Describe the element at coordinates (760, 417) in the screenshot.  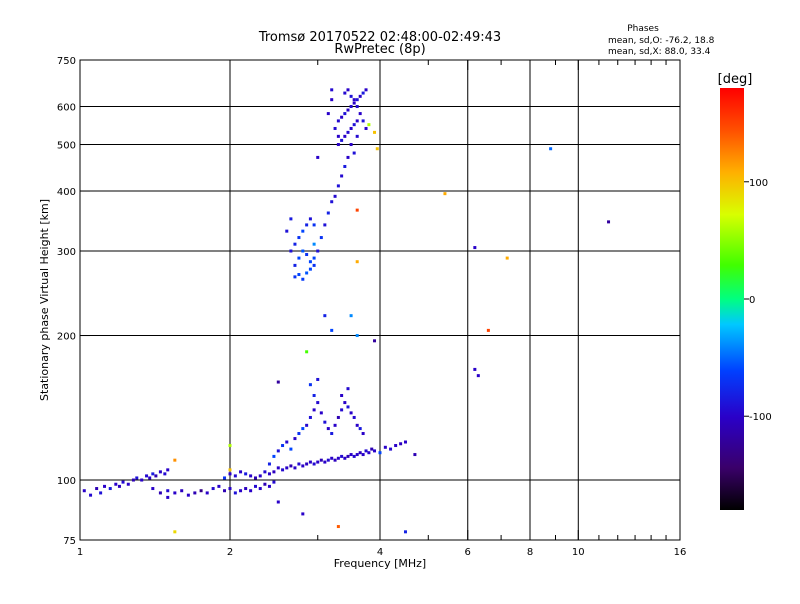
I see `colorbar-tick-label: -100` at that location.